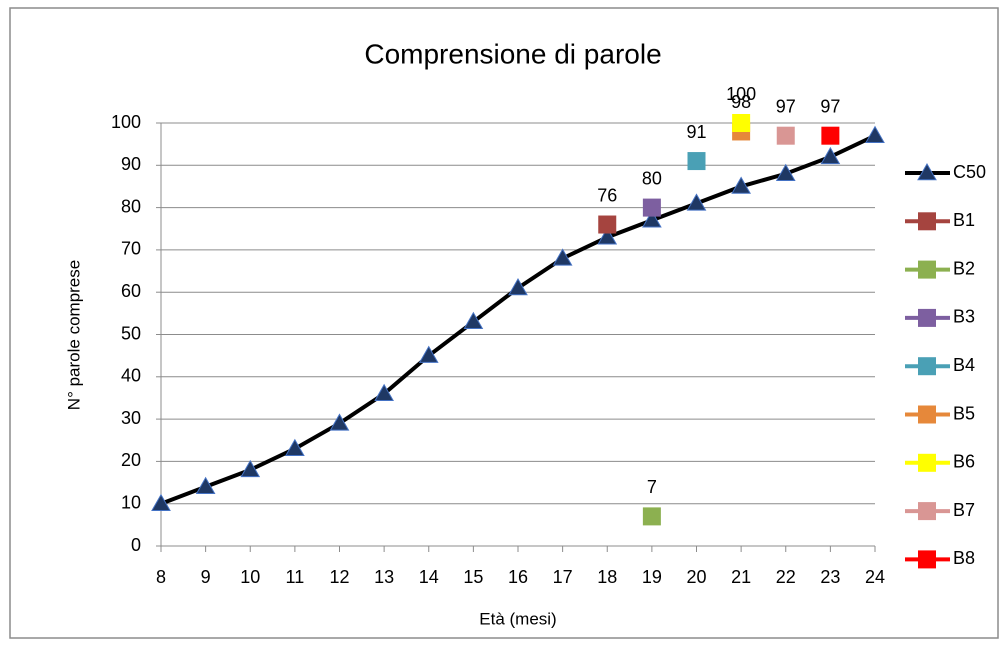 The image size is (1008, 648). I want to click on x-tick-label: 14, so click(429, 577).